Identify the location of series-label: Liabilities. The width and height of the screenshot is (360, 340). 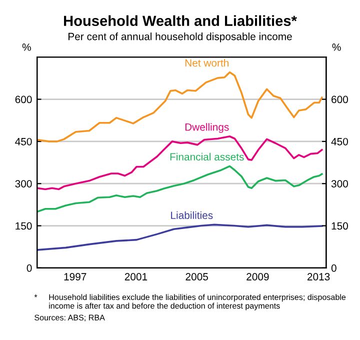
(192, 215).